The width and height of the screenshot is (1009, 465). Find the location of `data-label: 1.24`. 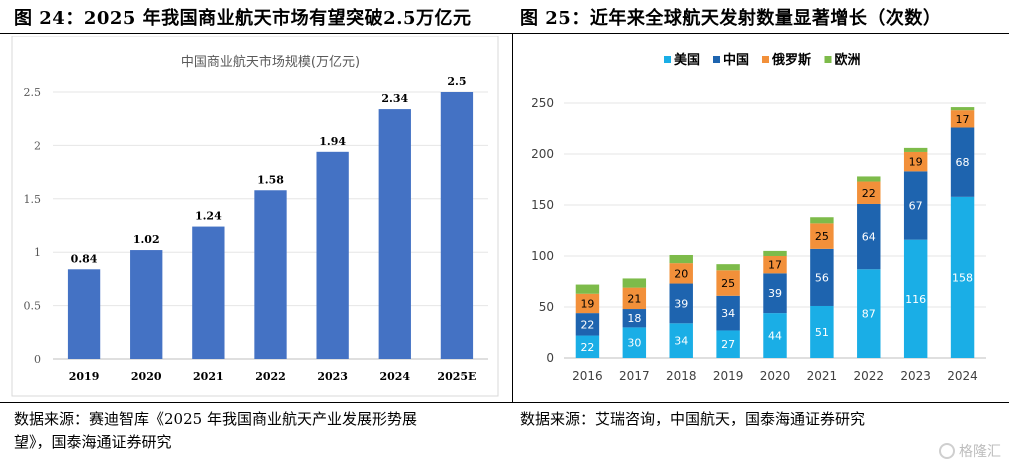

data-label: 1.24 is located at coordinates (208, 216).